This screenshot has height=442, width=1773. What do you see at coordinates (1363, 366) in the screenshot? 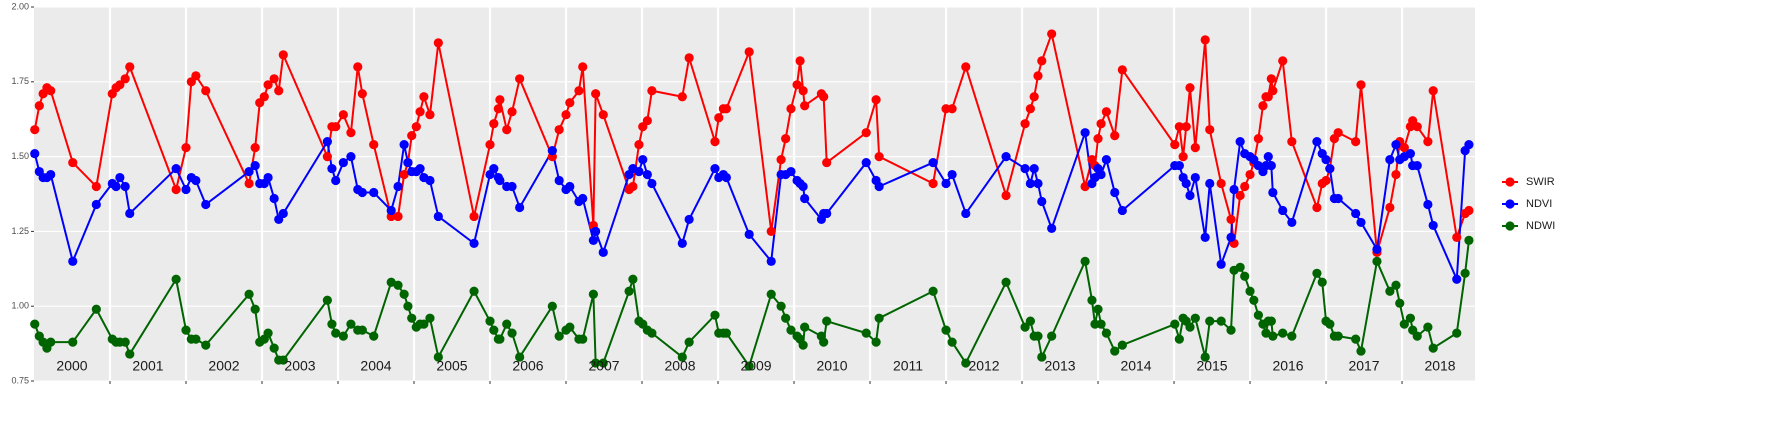
I see `year-label: 2017` at bounding box center [1363, 366].